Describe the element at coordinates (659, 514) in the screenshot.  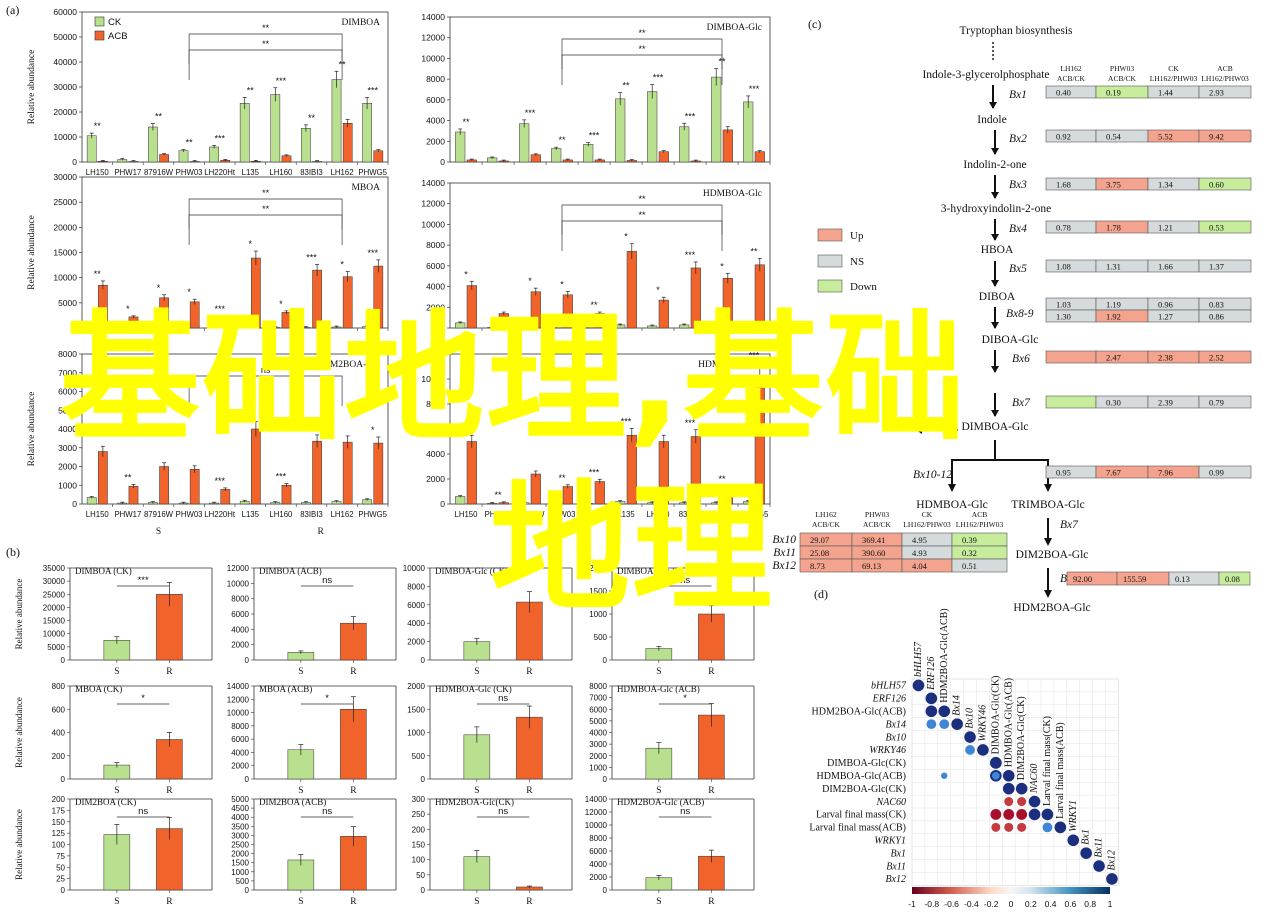
I see `x-tick-label: LH160` at that location.